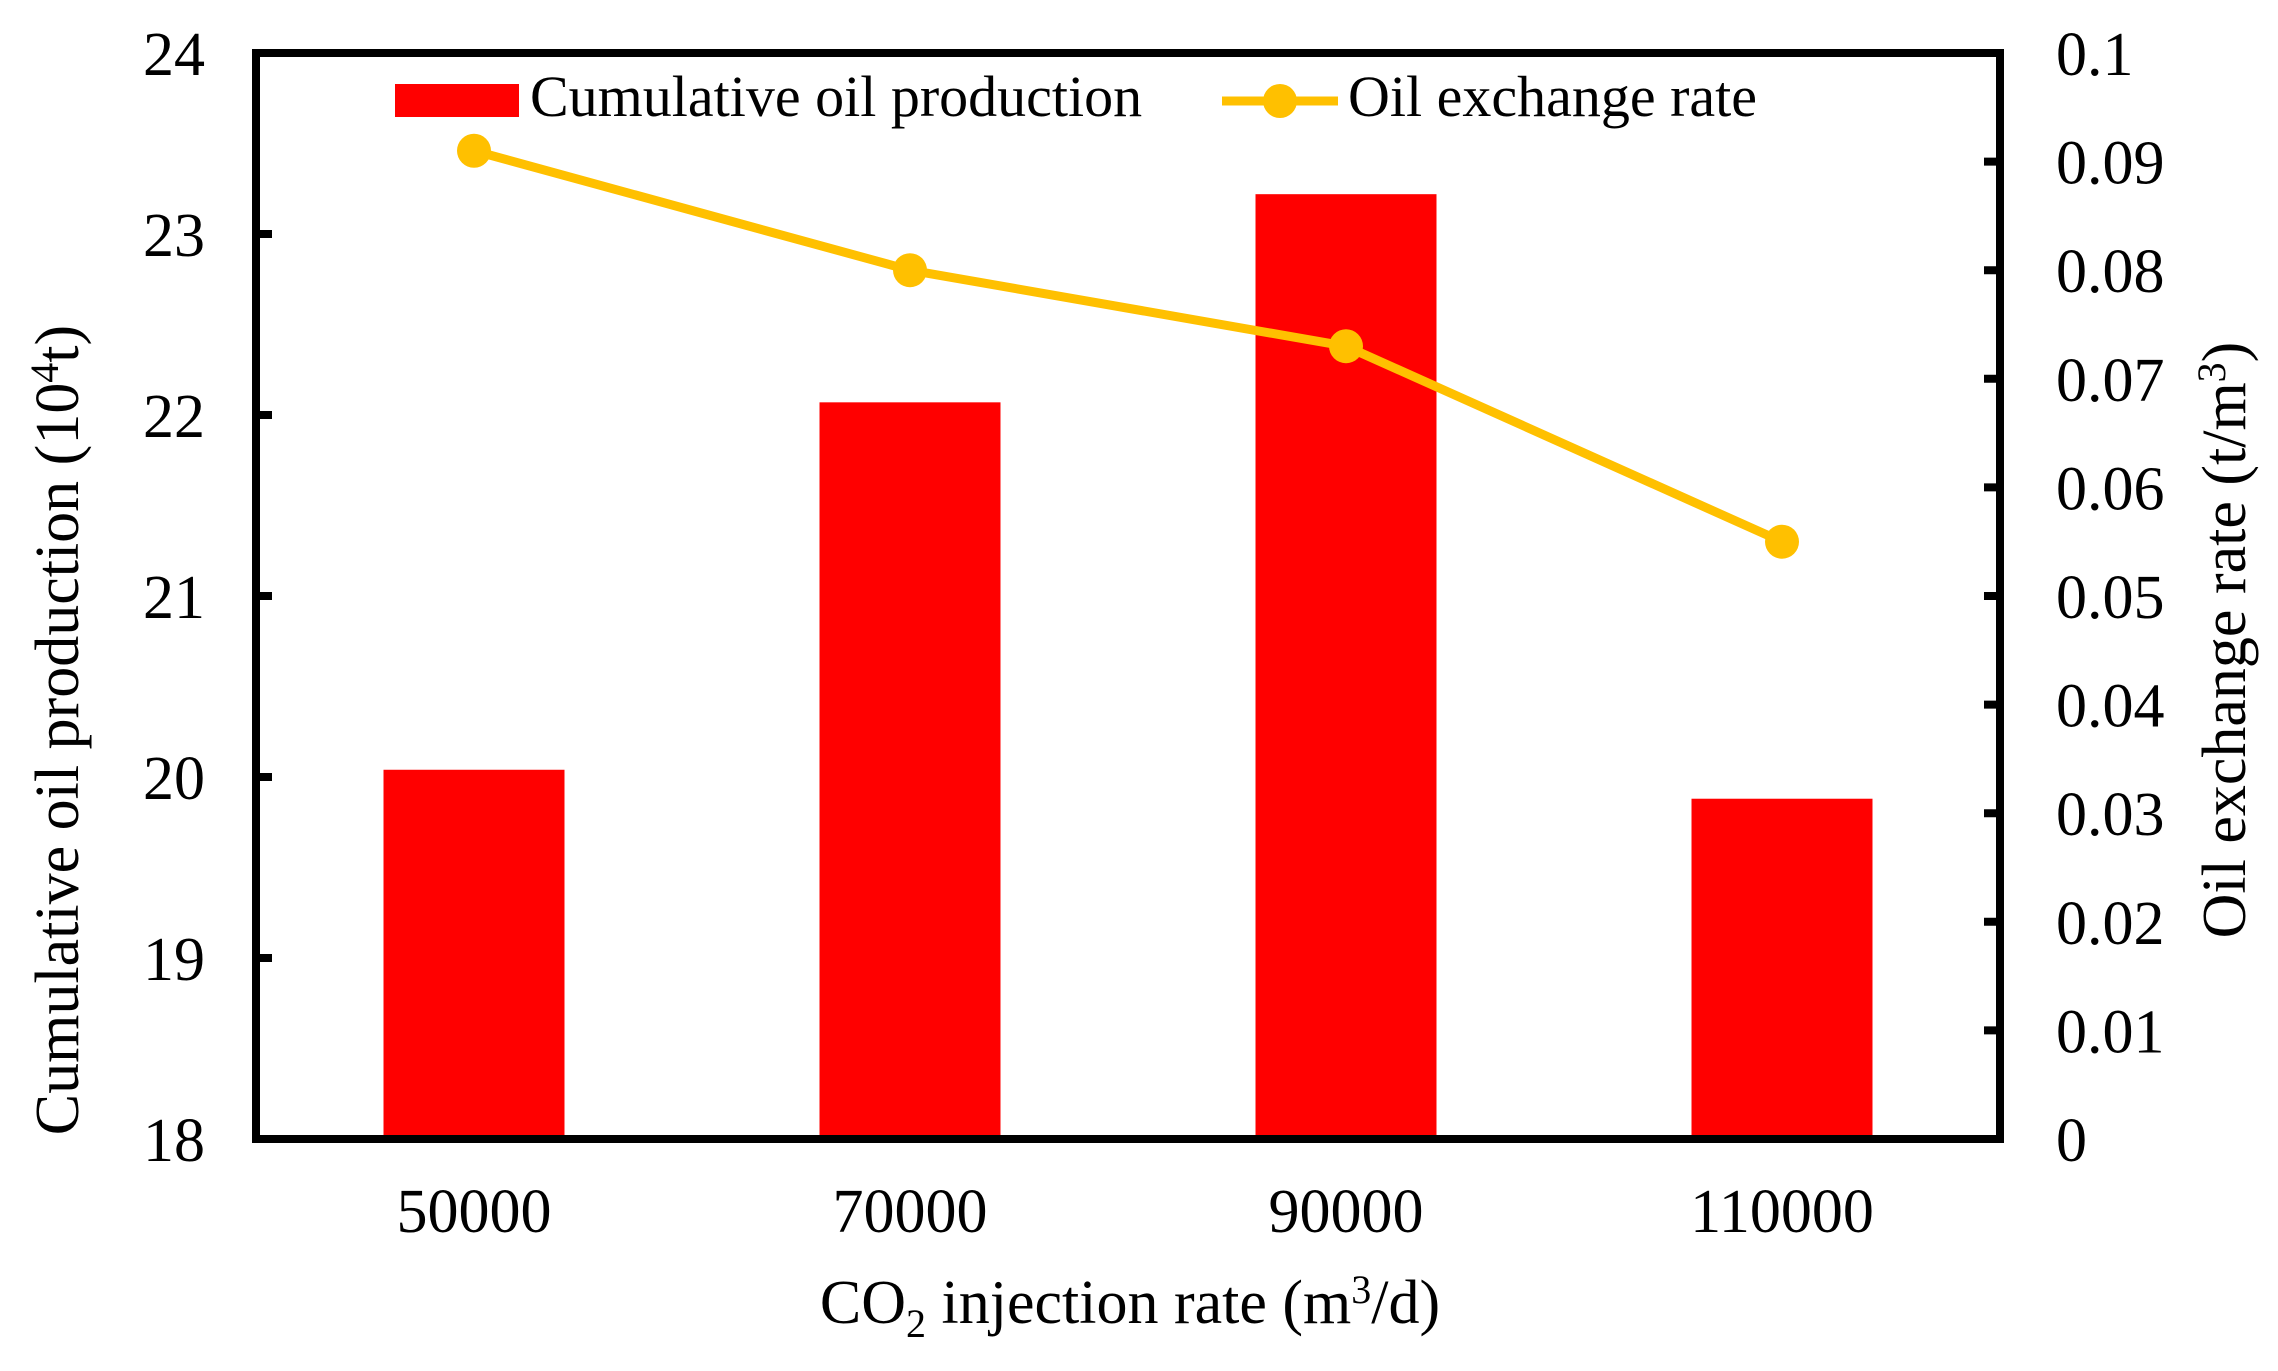  Describe the element at coordinates (174, 417) in the screenshot. I see `left-axis-tick-label: 22` at that location.